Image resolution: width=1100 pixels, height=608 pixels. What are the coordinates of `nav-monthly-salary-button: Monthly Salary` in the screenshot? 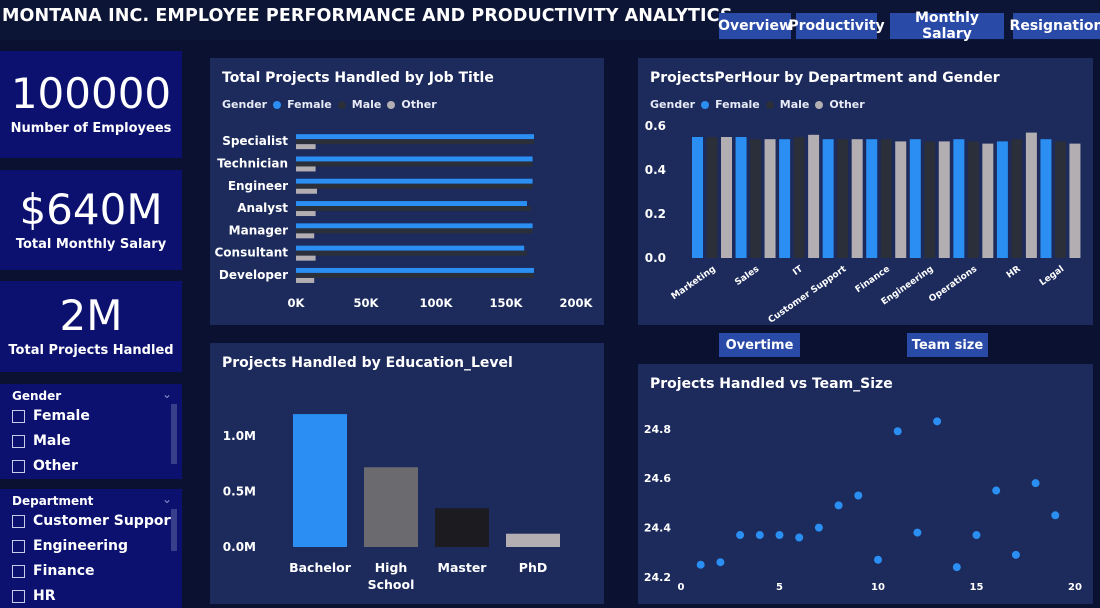 It's located at (947, 26).